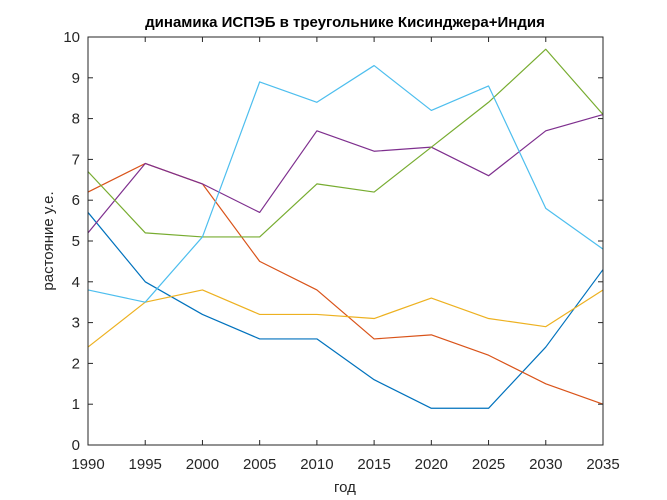 The image size is (667, 500). I want to click on y-tick-label: 4, so click(76, 282).